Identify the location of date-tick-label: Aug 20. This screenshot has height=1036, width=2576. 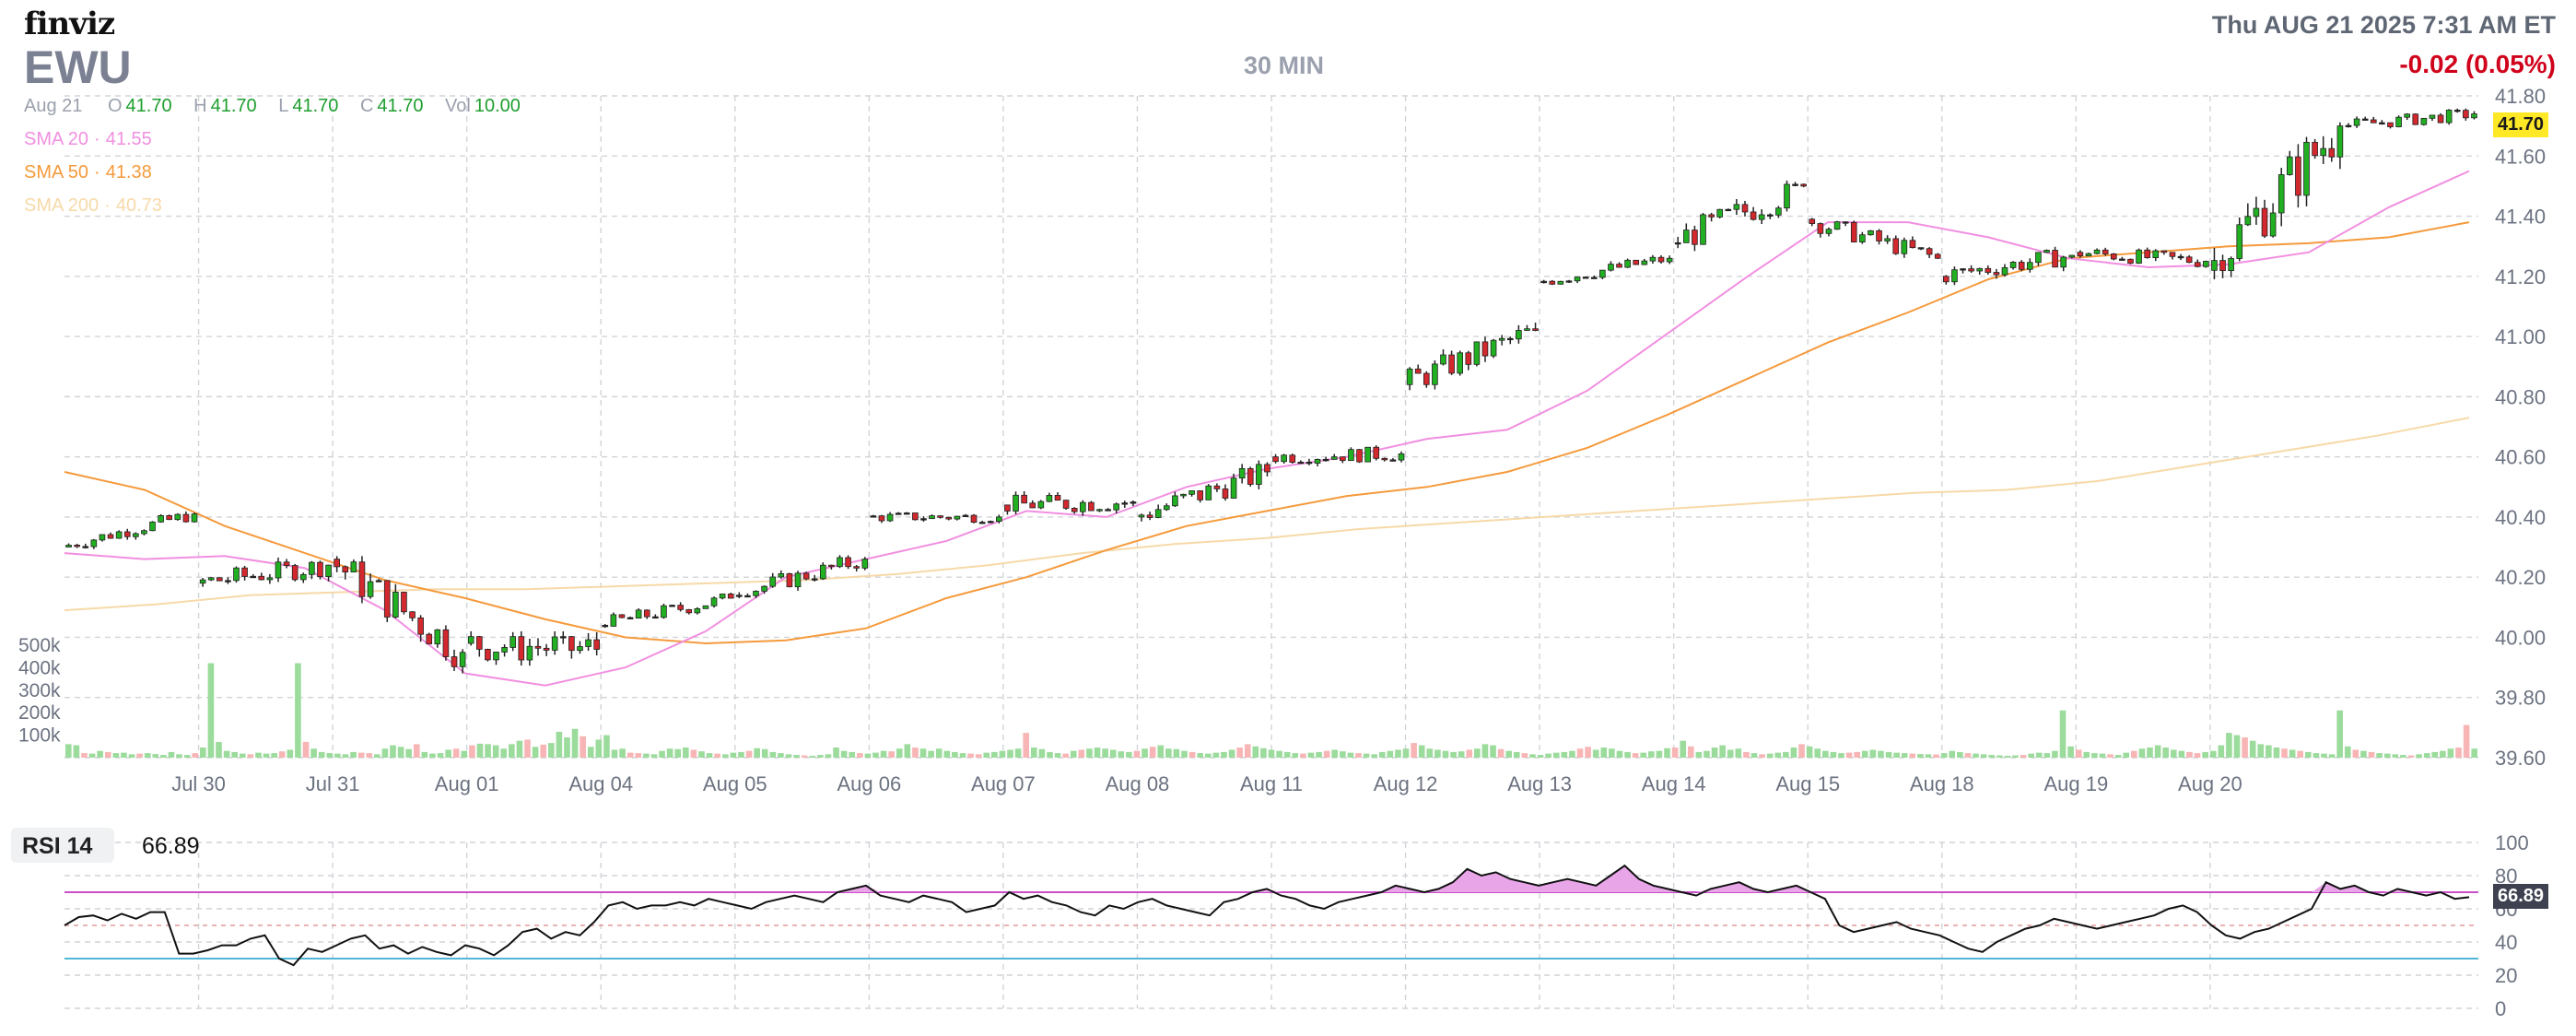
(2210, 784).